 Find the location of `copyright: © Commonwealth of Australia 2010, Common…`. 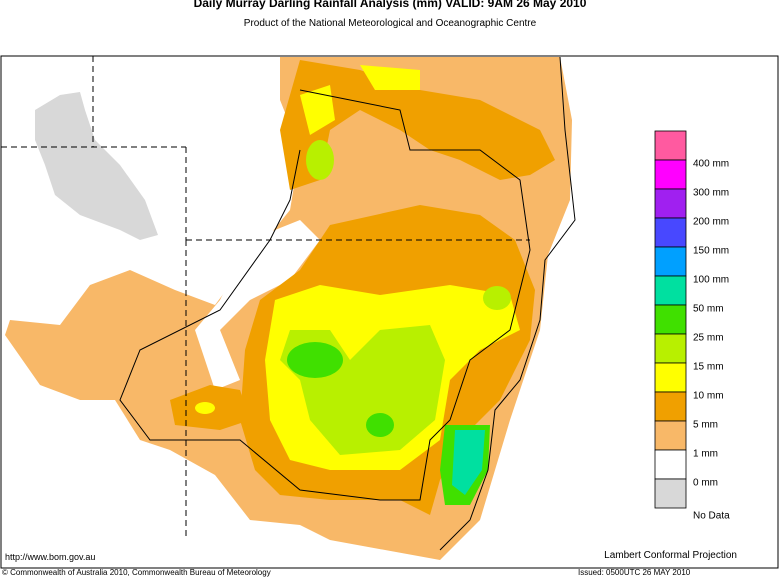

copyright: © Commonwealth of Australia 2010, Common… is located at coordinates (136, 572).